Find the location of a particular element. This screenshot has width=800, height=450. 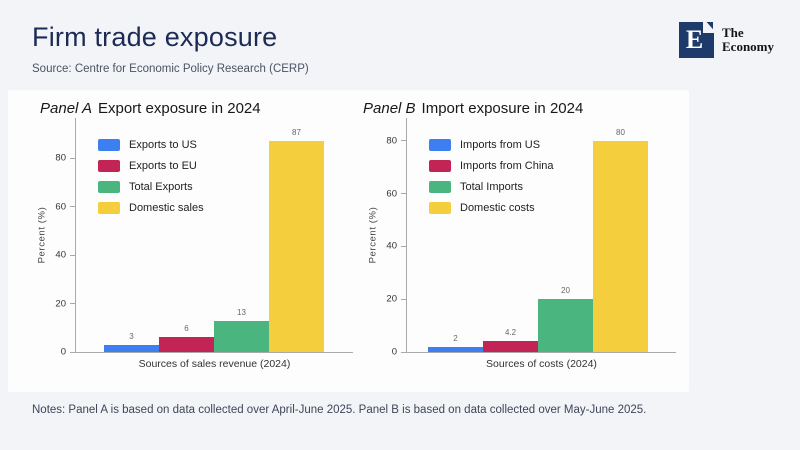

bar-value-label: 3 is located at coordinates (131, 336).